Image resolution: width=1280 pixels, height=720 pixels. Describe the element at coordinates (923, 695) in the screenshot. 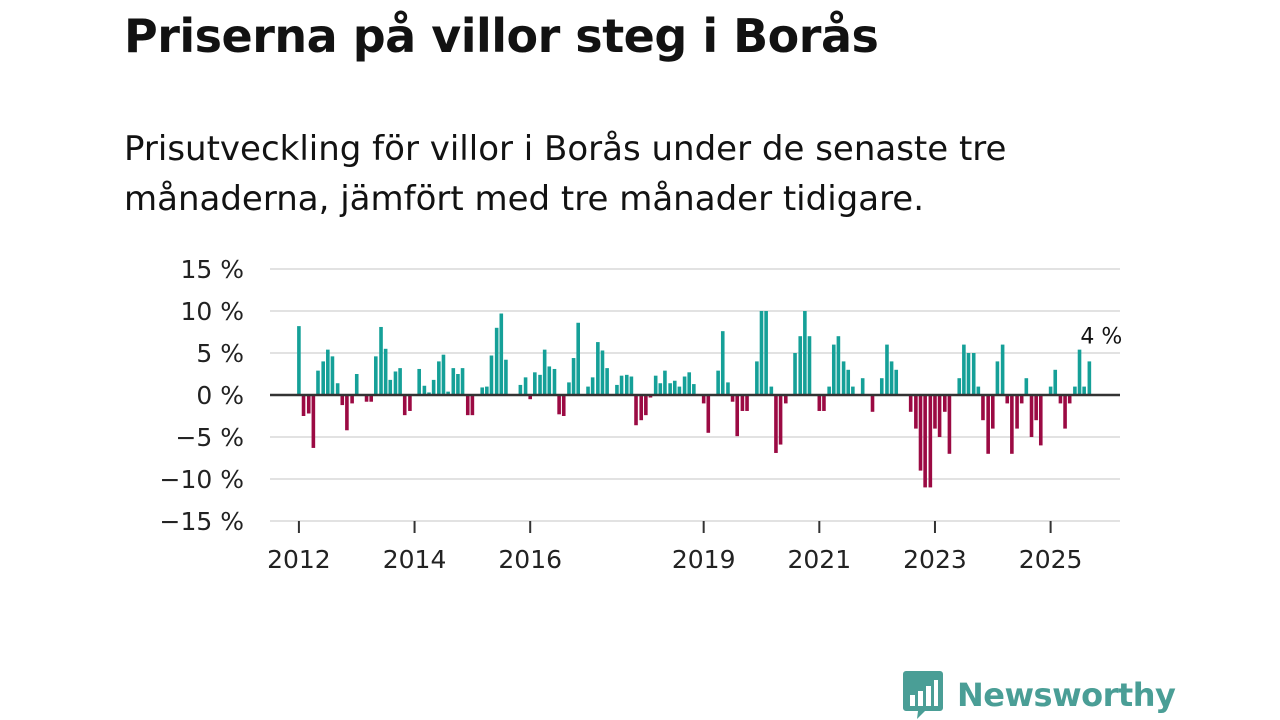

I see `newsworthy-logo-icon` at that location.